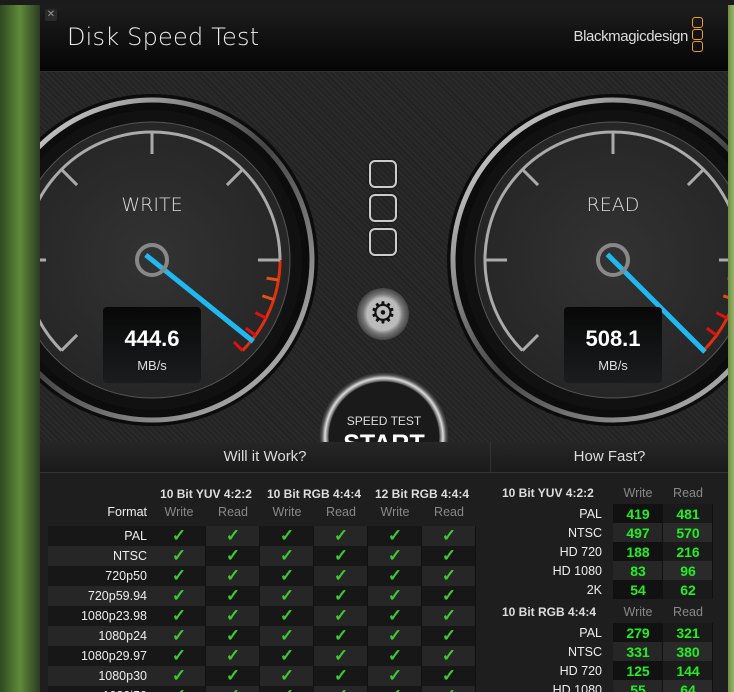 The width and height of the screenshot is (734, 692). Describe the element at coordinates (422, 494) in the screenshot. I see `group-header: 12 Bit RGB 4:4:4` at that location.